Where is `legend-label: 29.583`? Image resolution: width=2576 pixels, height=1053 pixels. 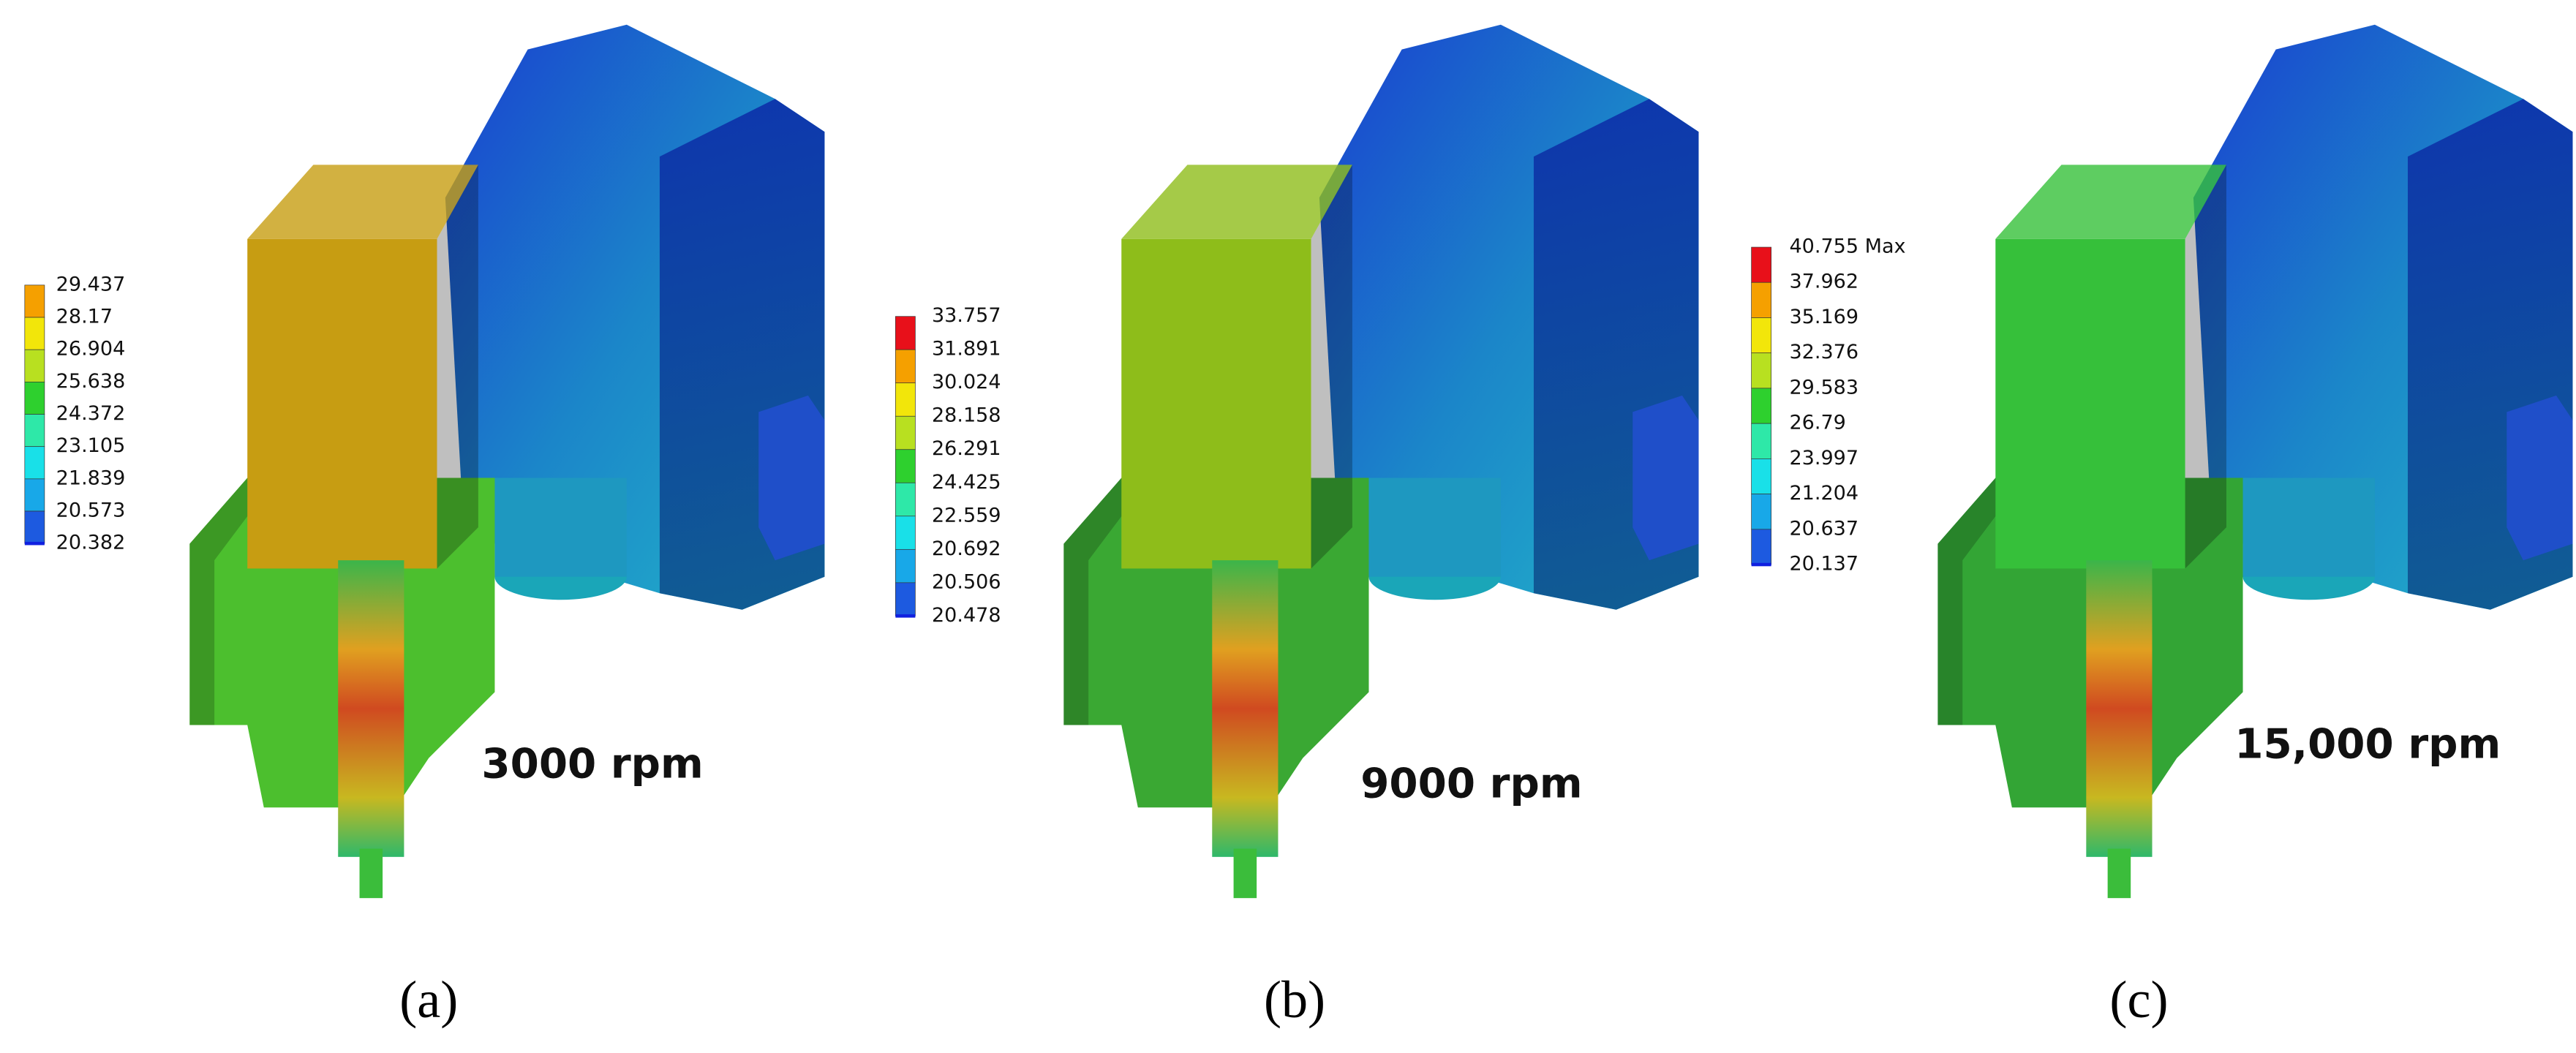 legend-label: 29.583 is located at coordinates (1823, 387).